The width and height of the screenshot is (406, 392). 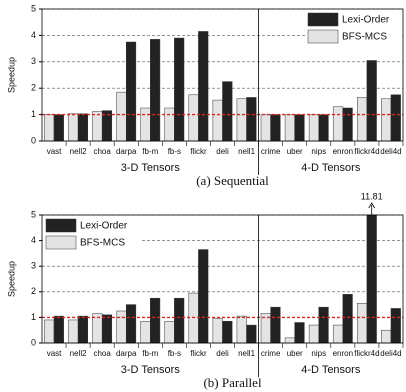 I want to click on x-tick-label: uber, so click(x=295, y=151).